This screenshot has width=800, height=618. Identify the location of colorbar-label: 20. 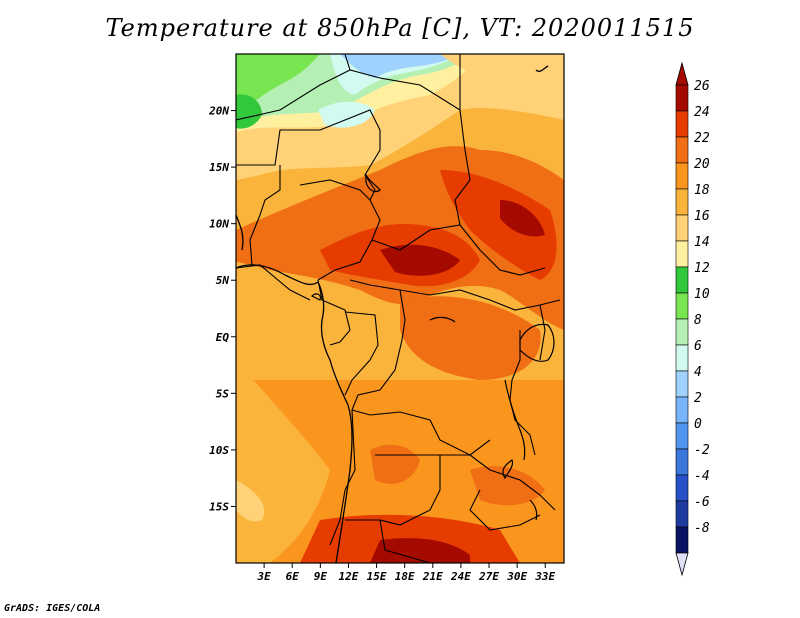
(702, 164).